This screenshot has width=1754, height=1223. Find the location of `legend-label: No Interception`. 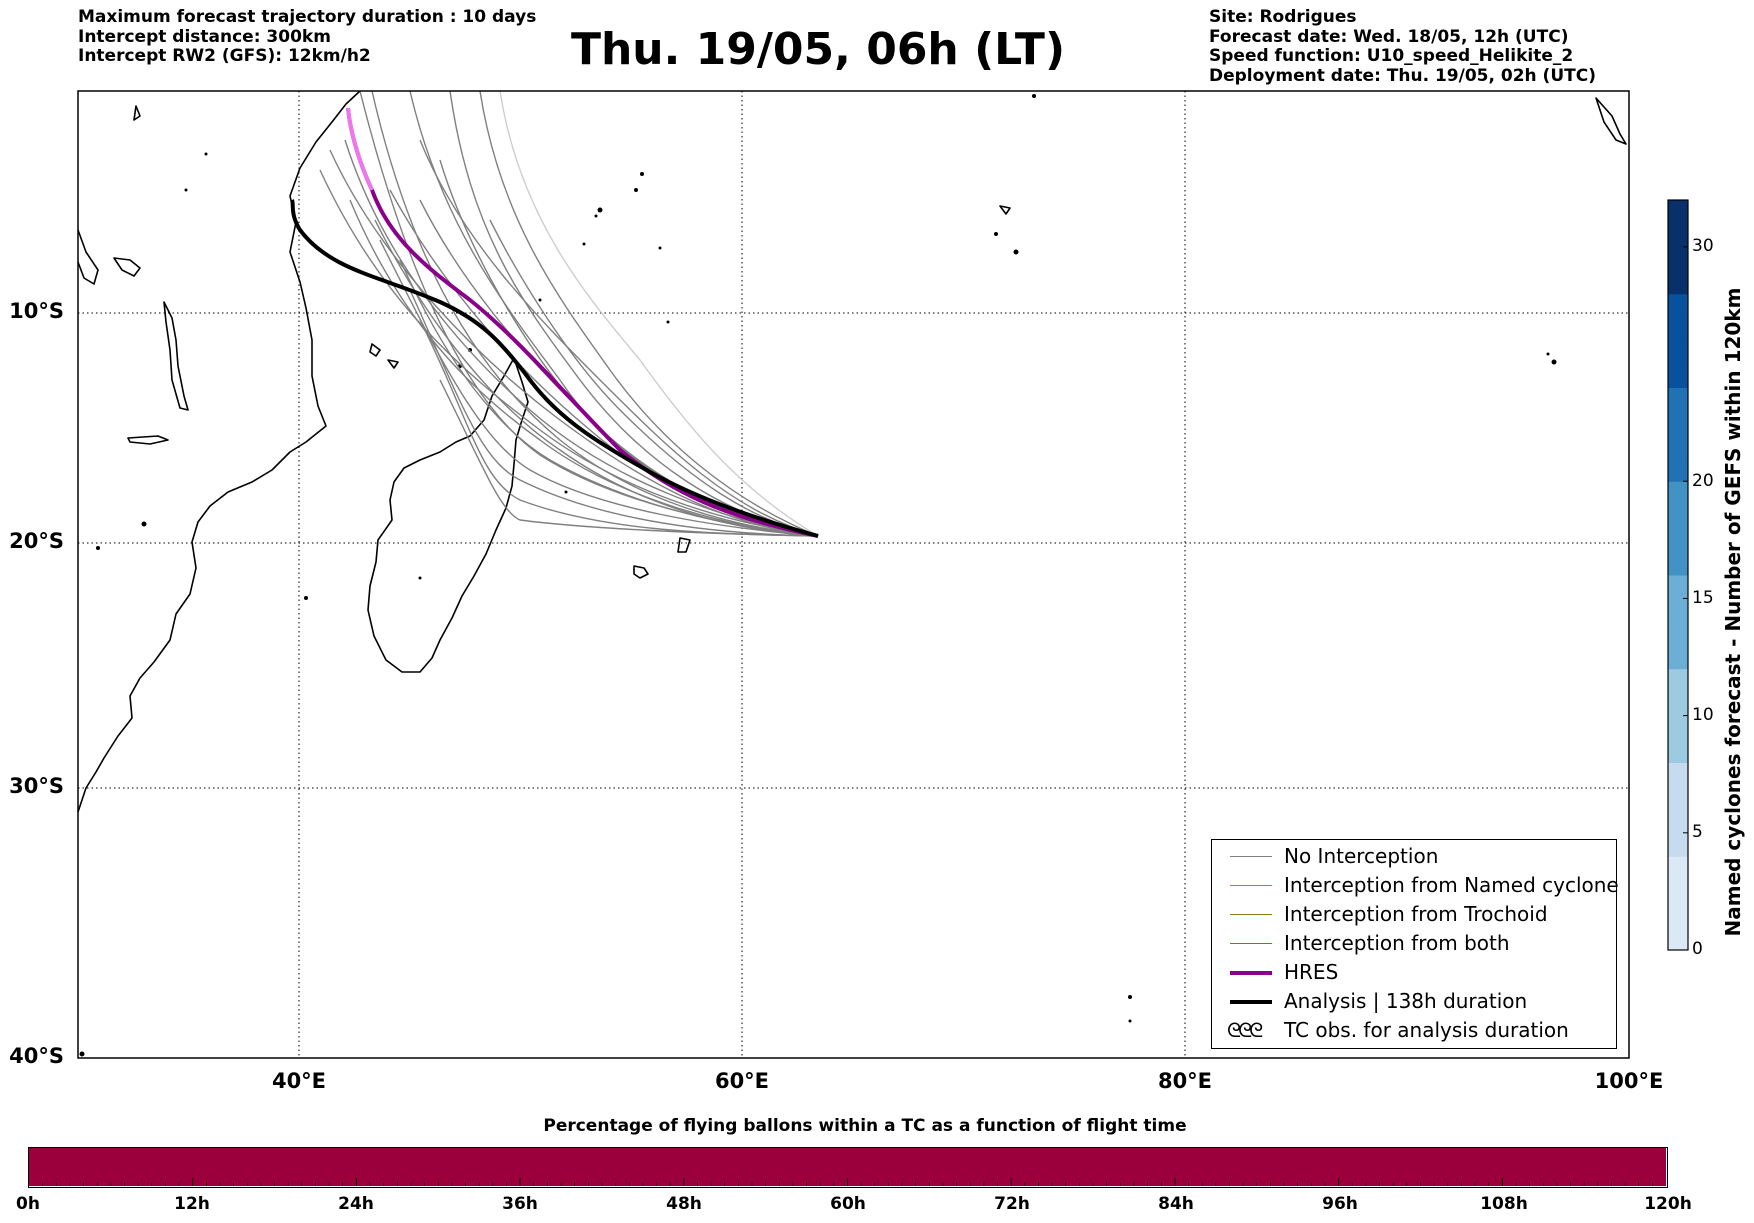

legend-label: No Interception is located at coordinates (1361, 856).